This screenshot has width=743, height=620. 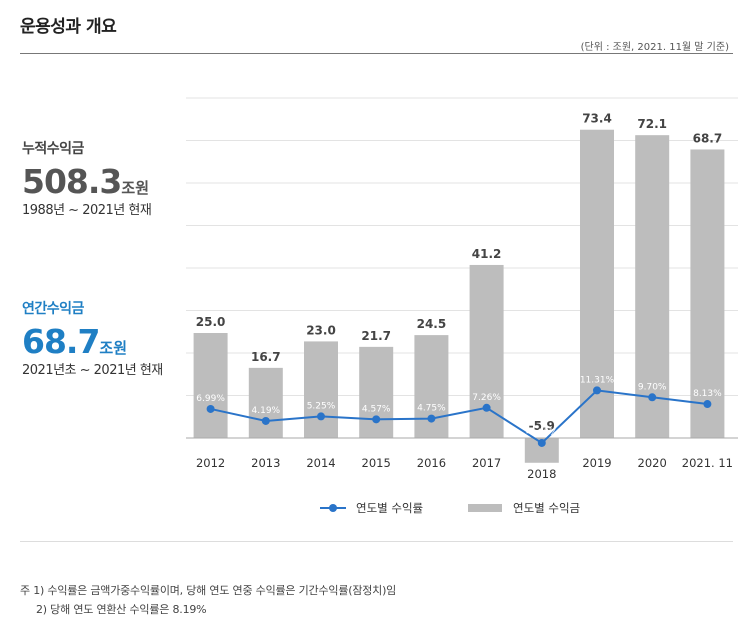 I want to click on x-tick-label: 2015, so click(x=376, y=463).